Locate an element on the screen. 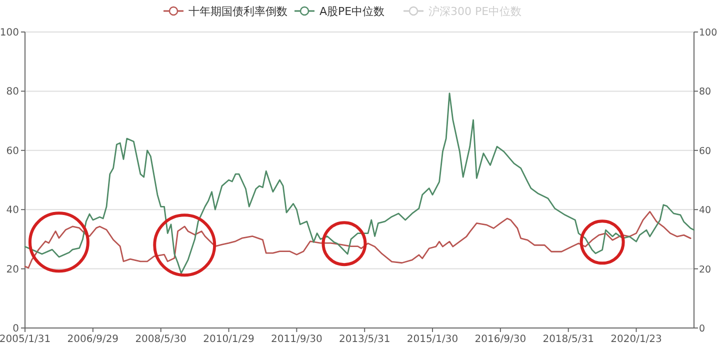  legend-label: A股PE中位数 is located at coordinates (352, 11).